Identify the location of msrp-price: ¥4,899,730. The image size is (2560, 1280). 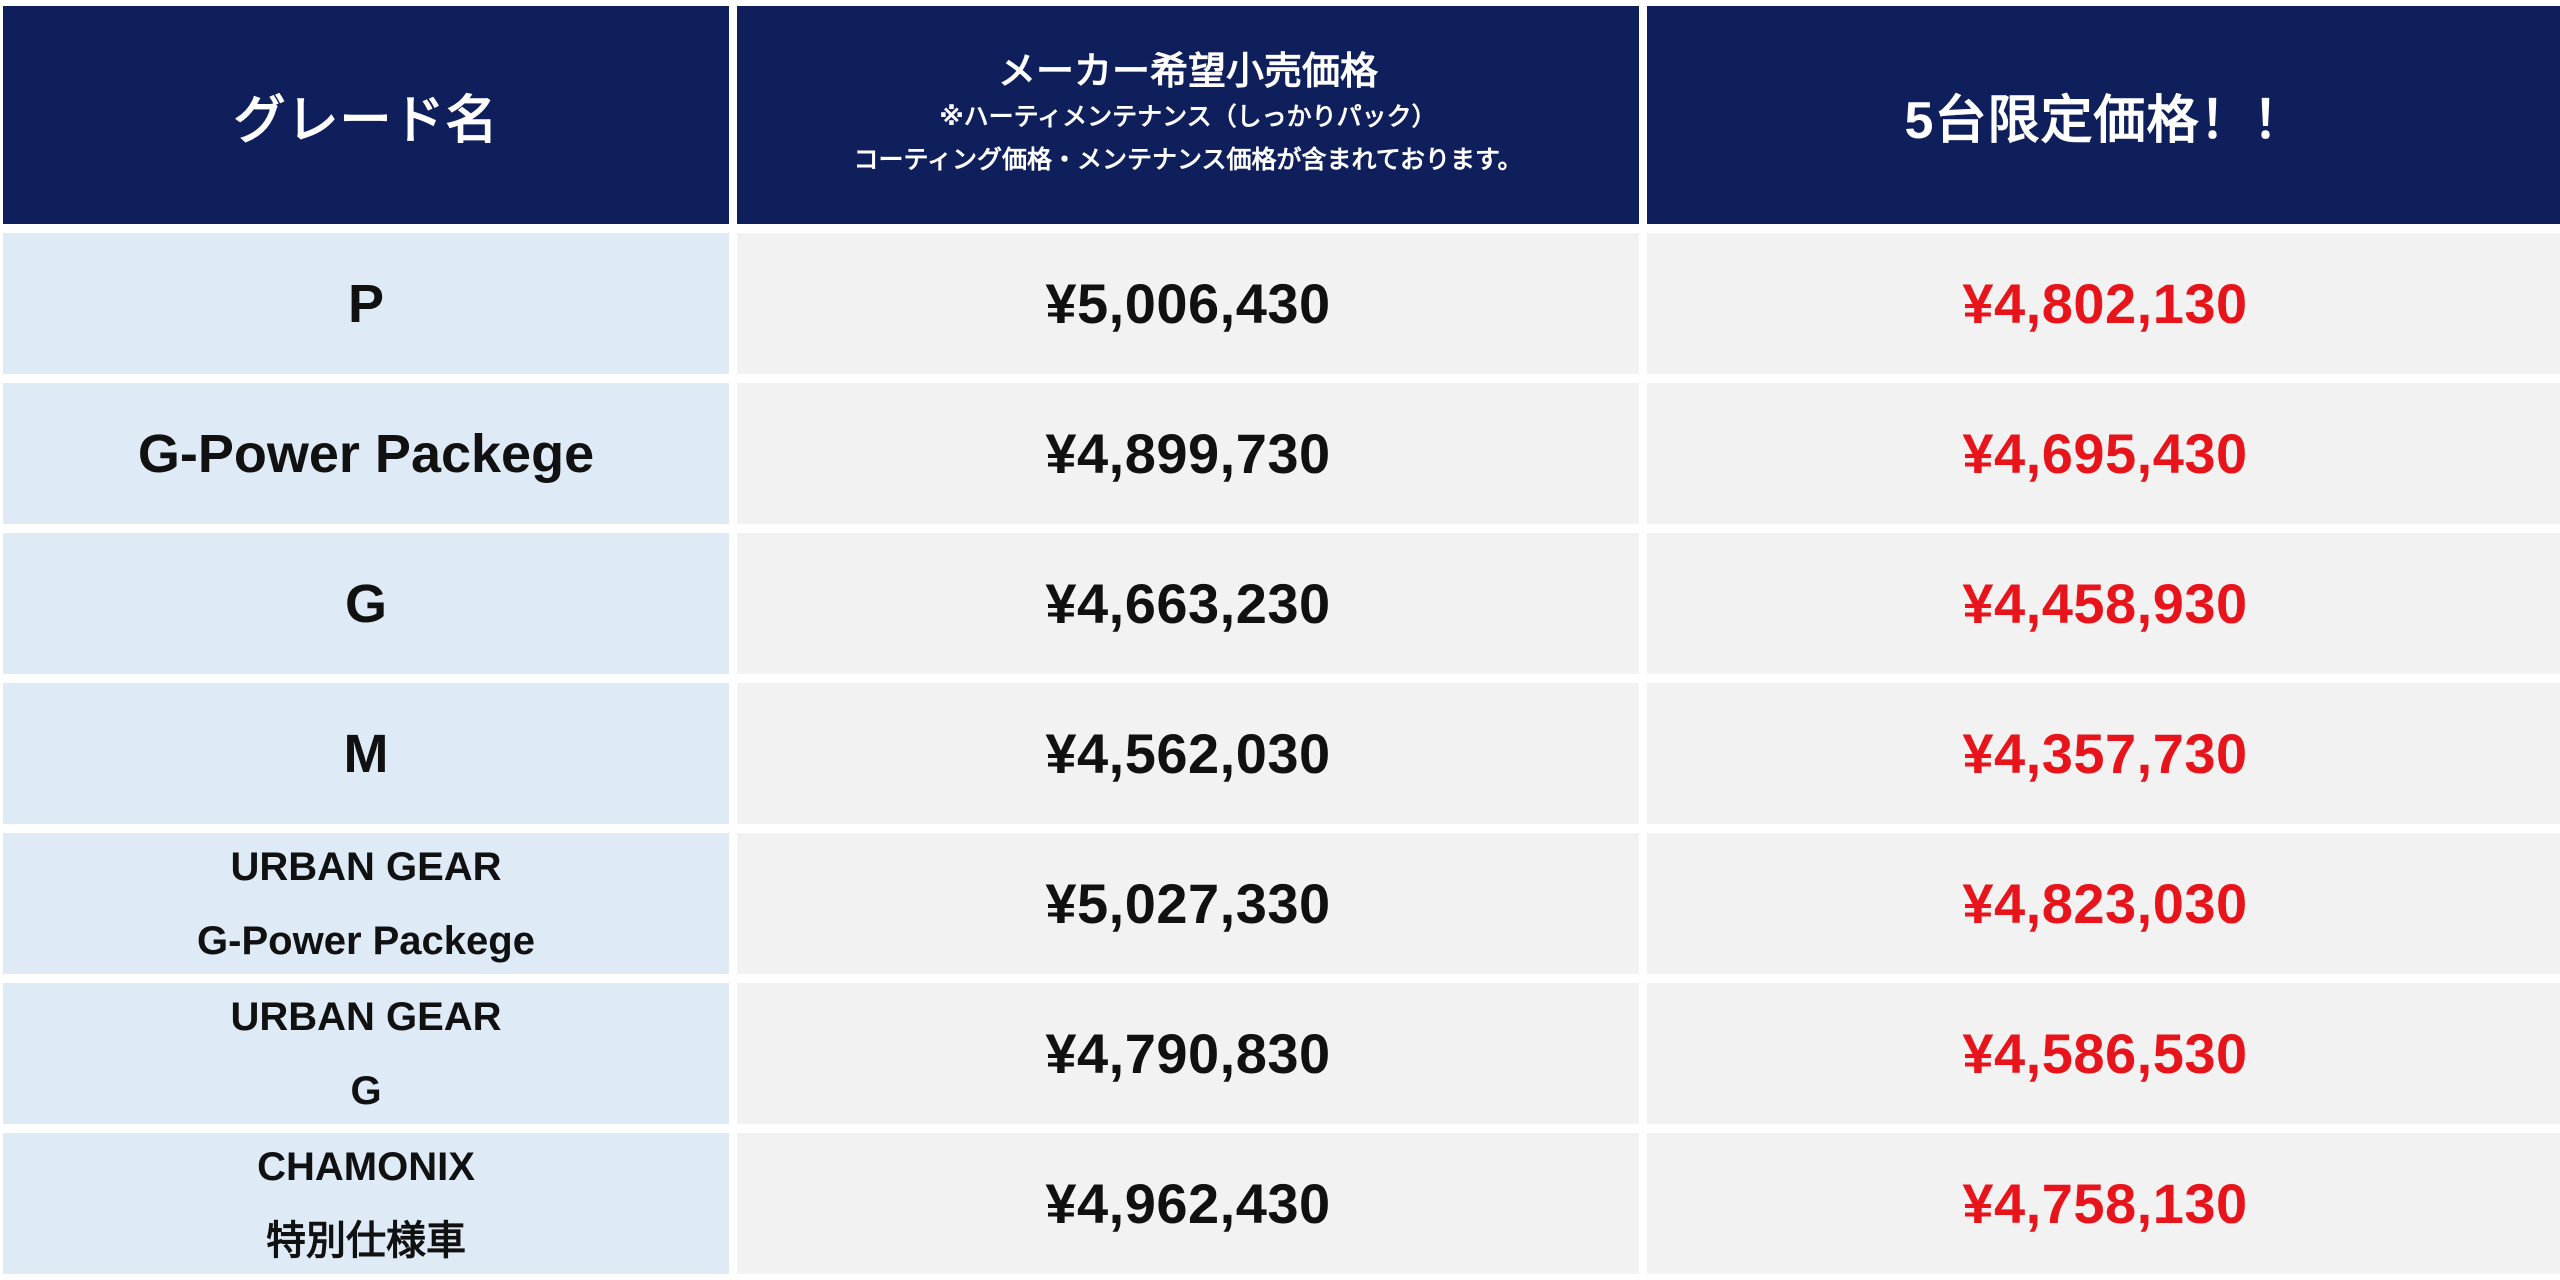
(1188, 453).